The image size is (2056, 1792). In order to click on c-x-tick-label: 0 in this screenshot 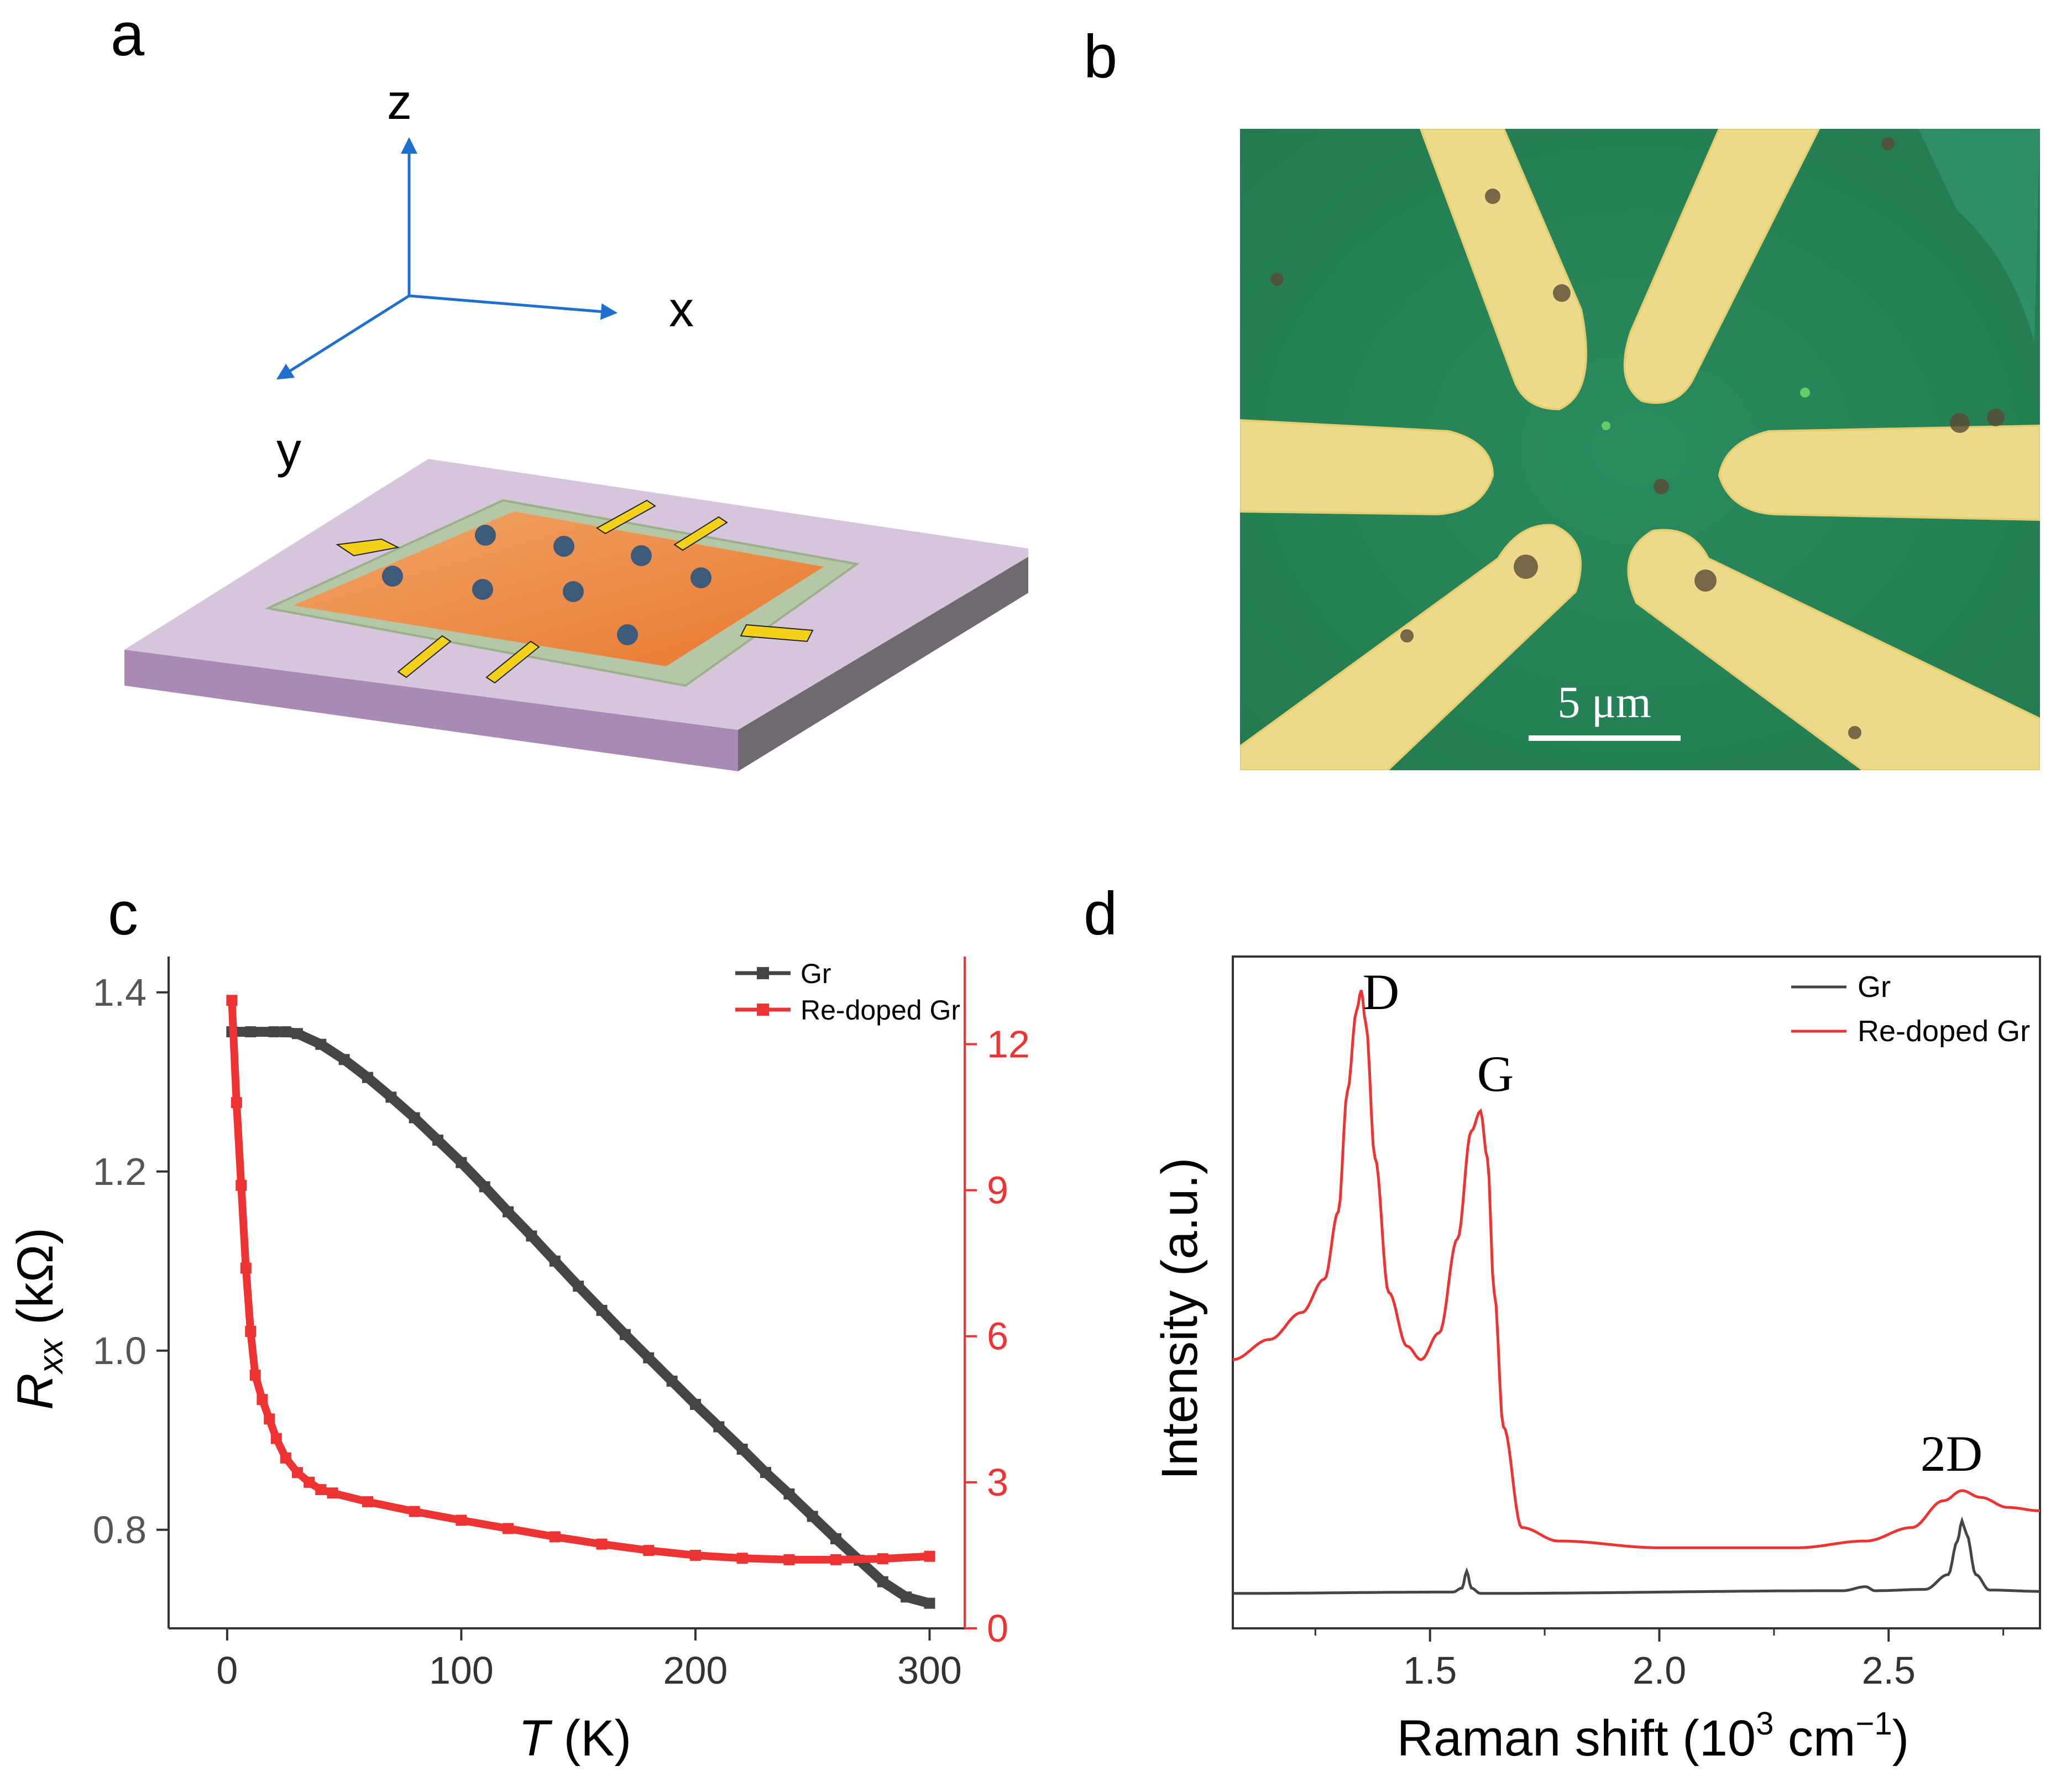, I will do `click(227, 1670)`.